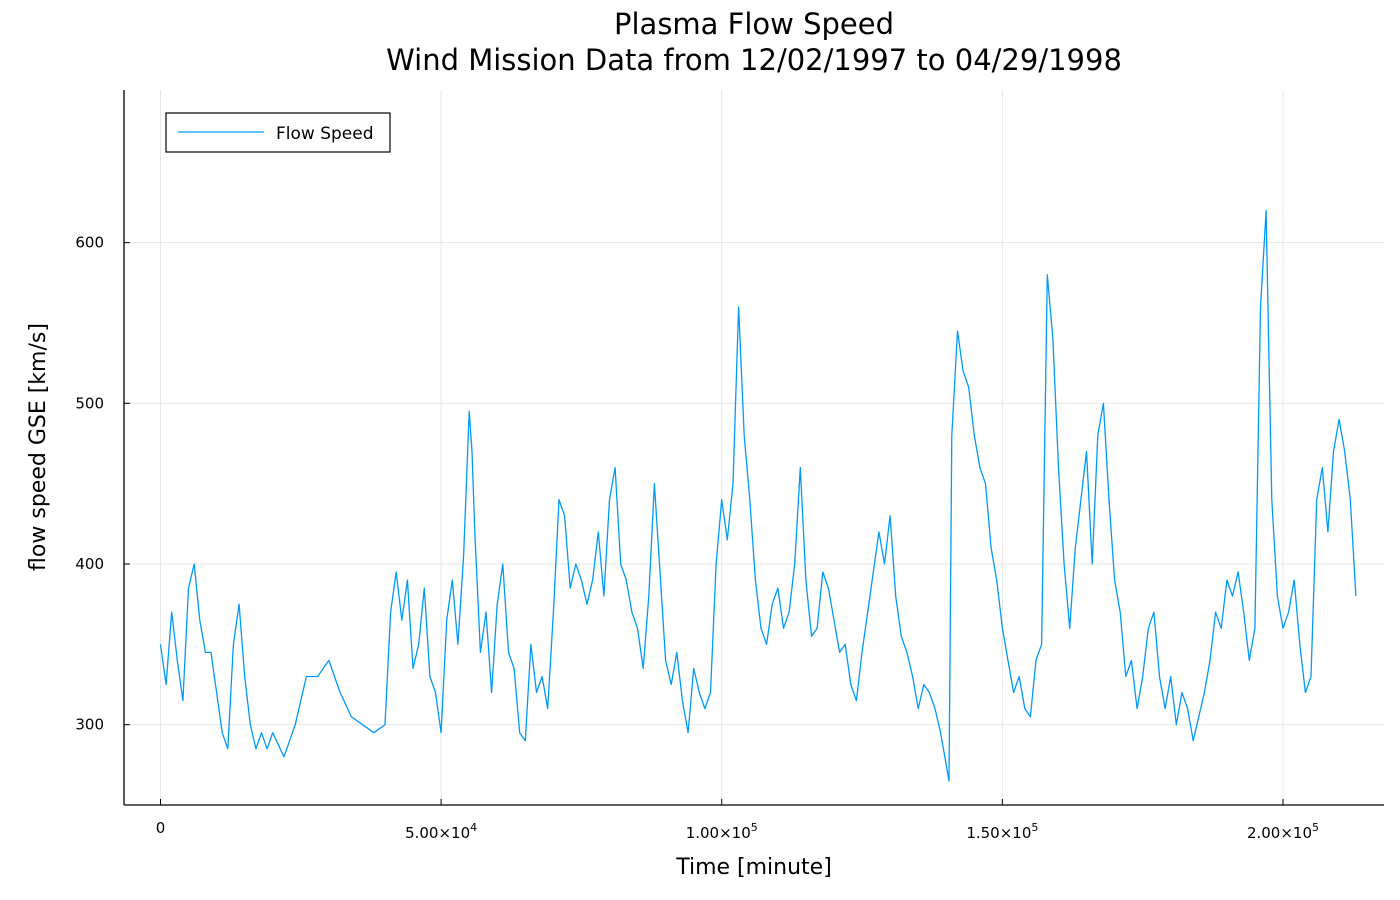 This screenshot has width=1400, height=900. I want to click on x-tick-label: 1.50×10⁵, so click(1002, 831).